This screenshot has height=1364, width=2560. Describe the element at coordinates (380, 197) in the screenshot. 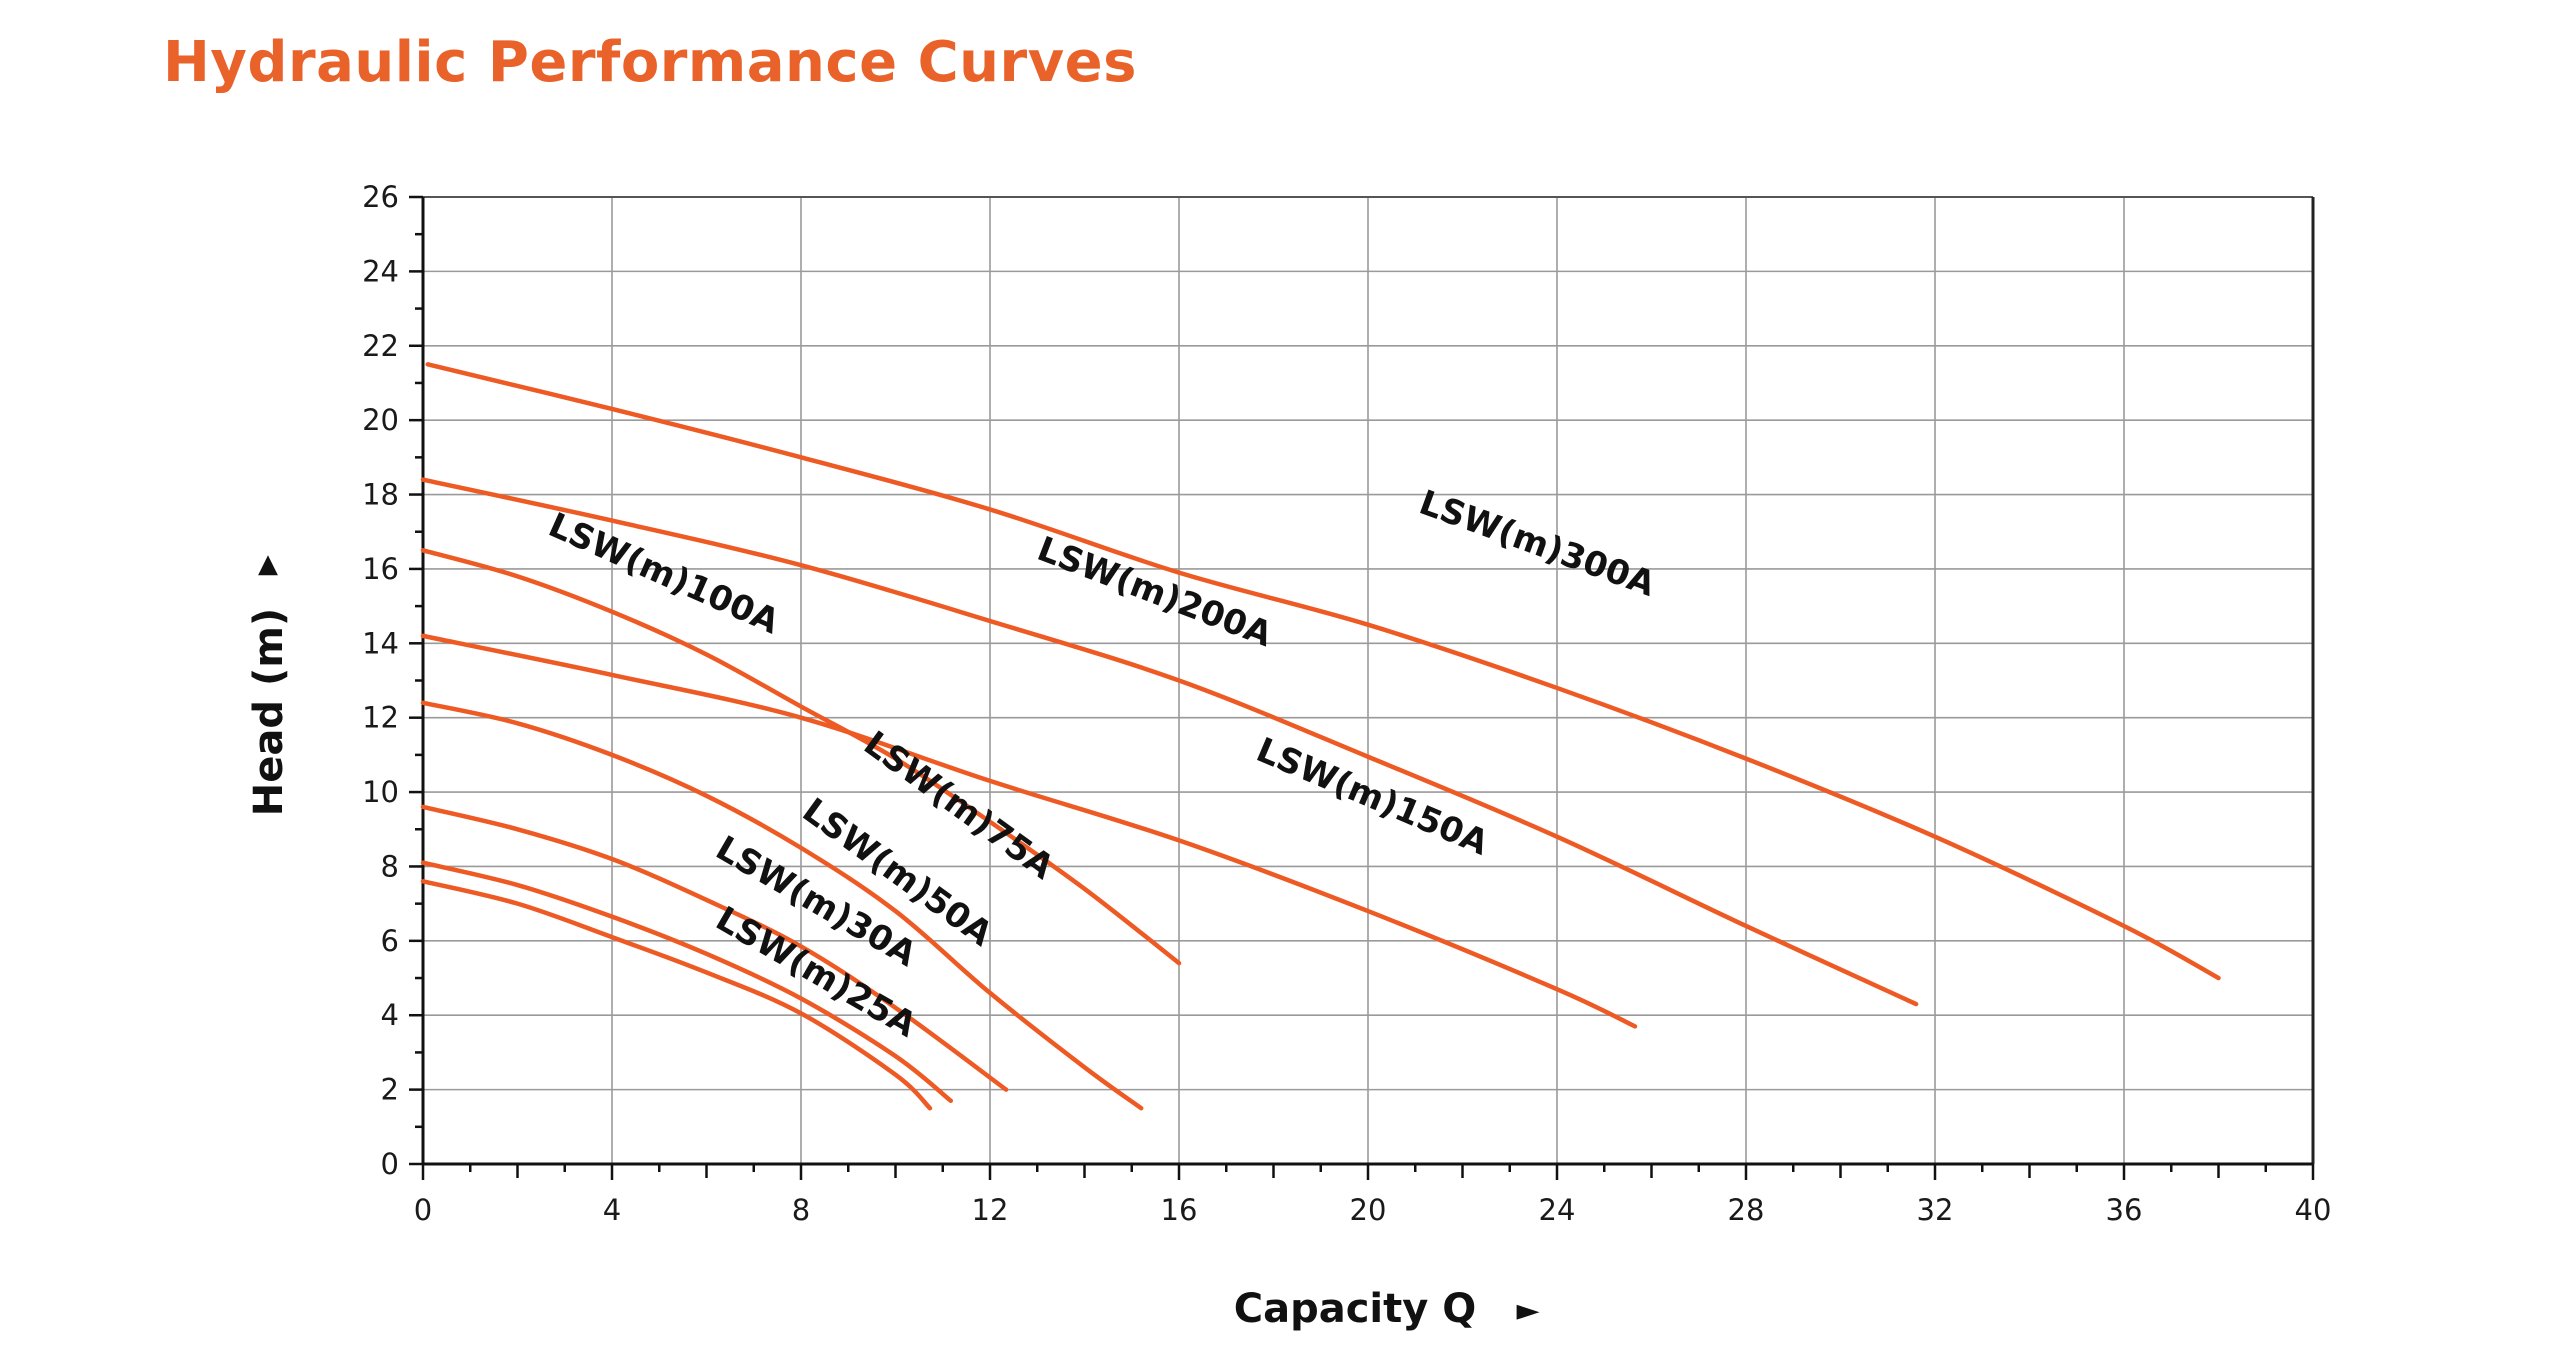

I see `y-tick-label: 26` at that location.